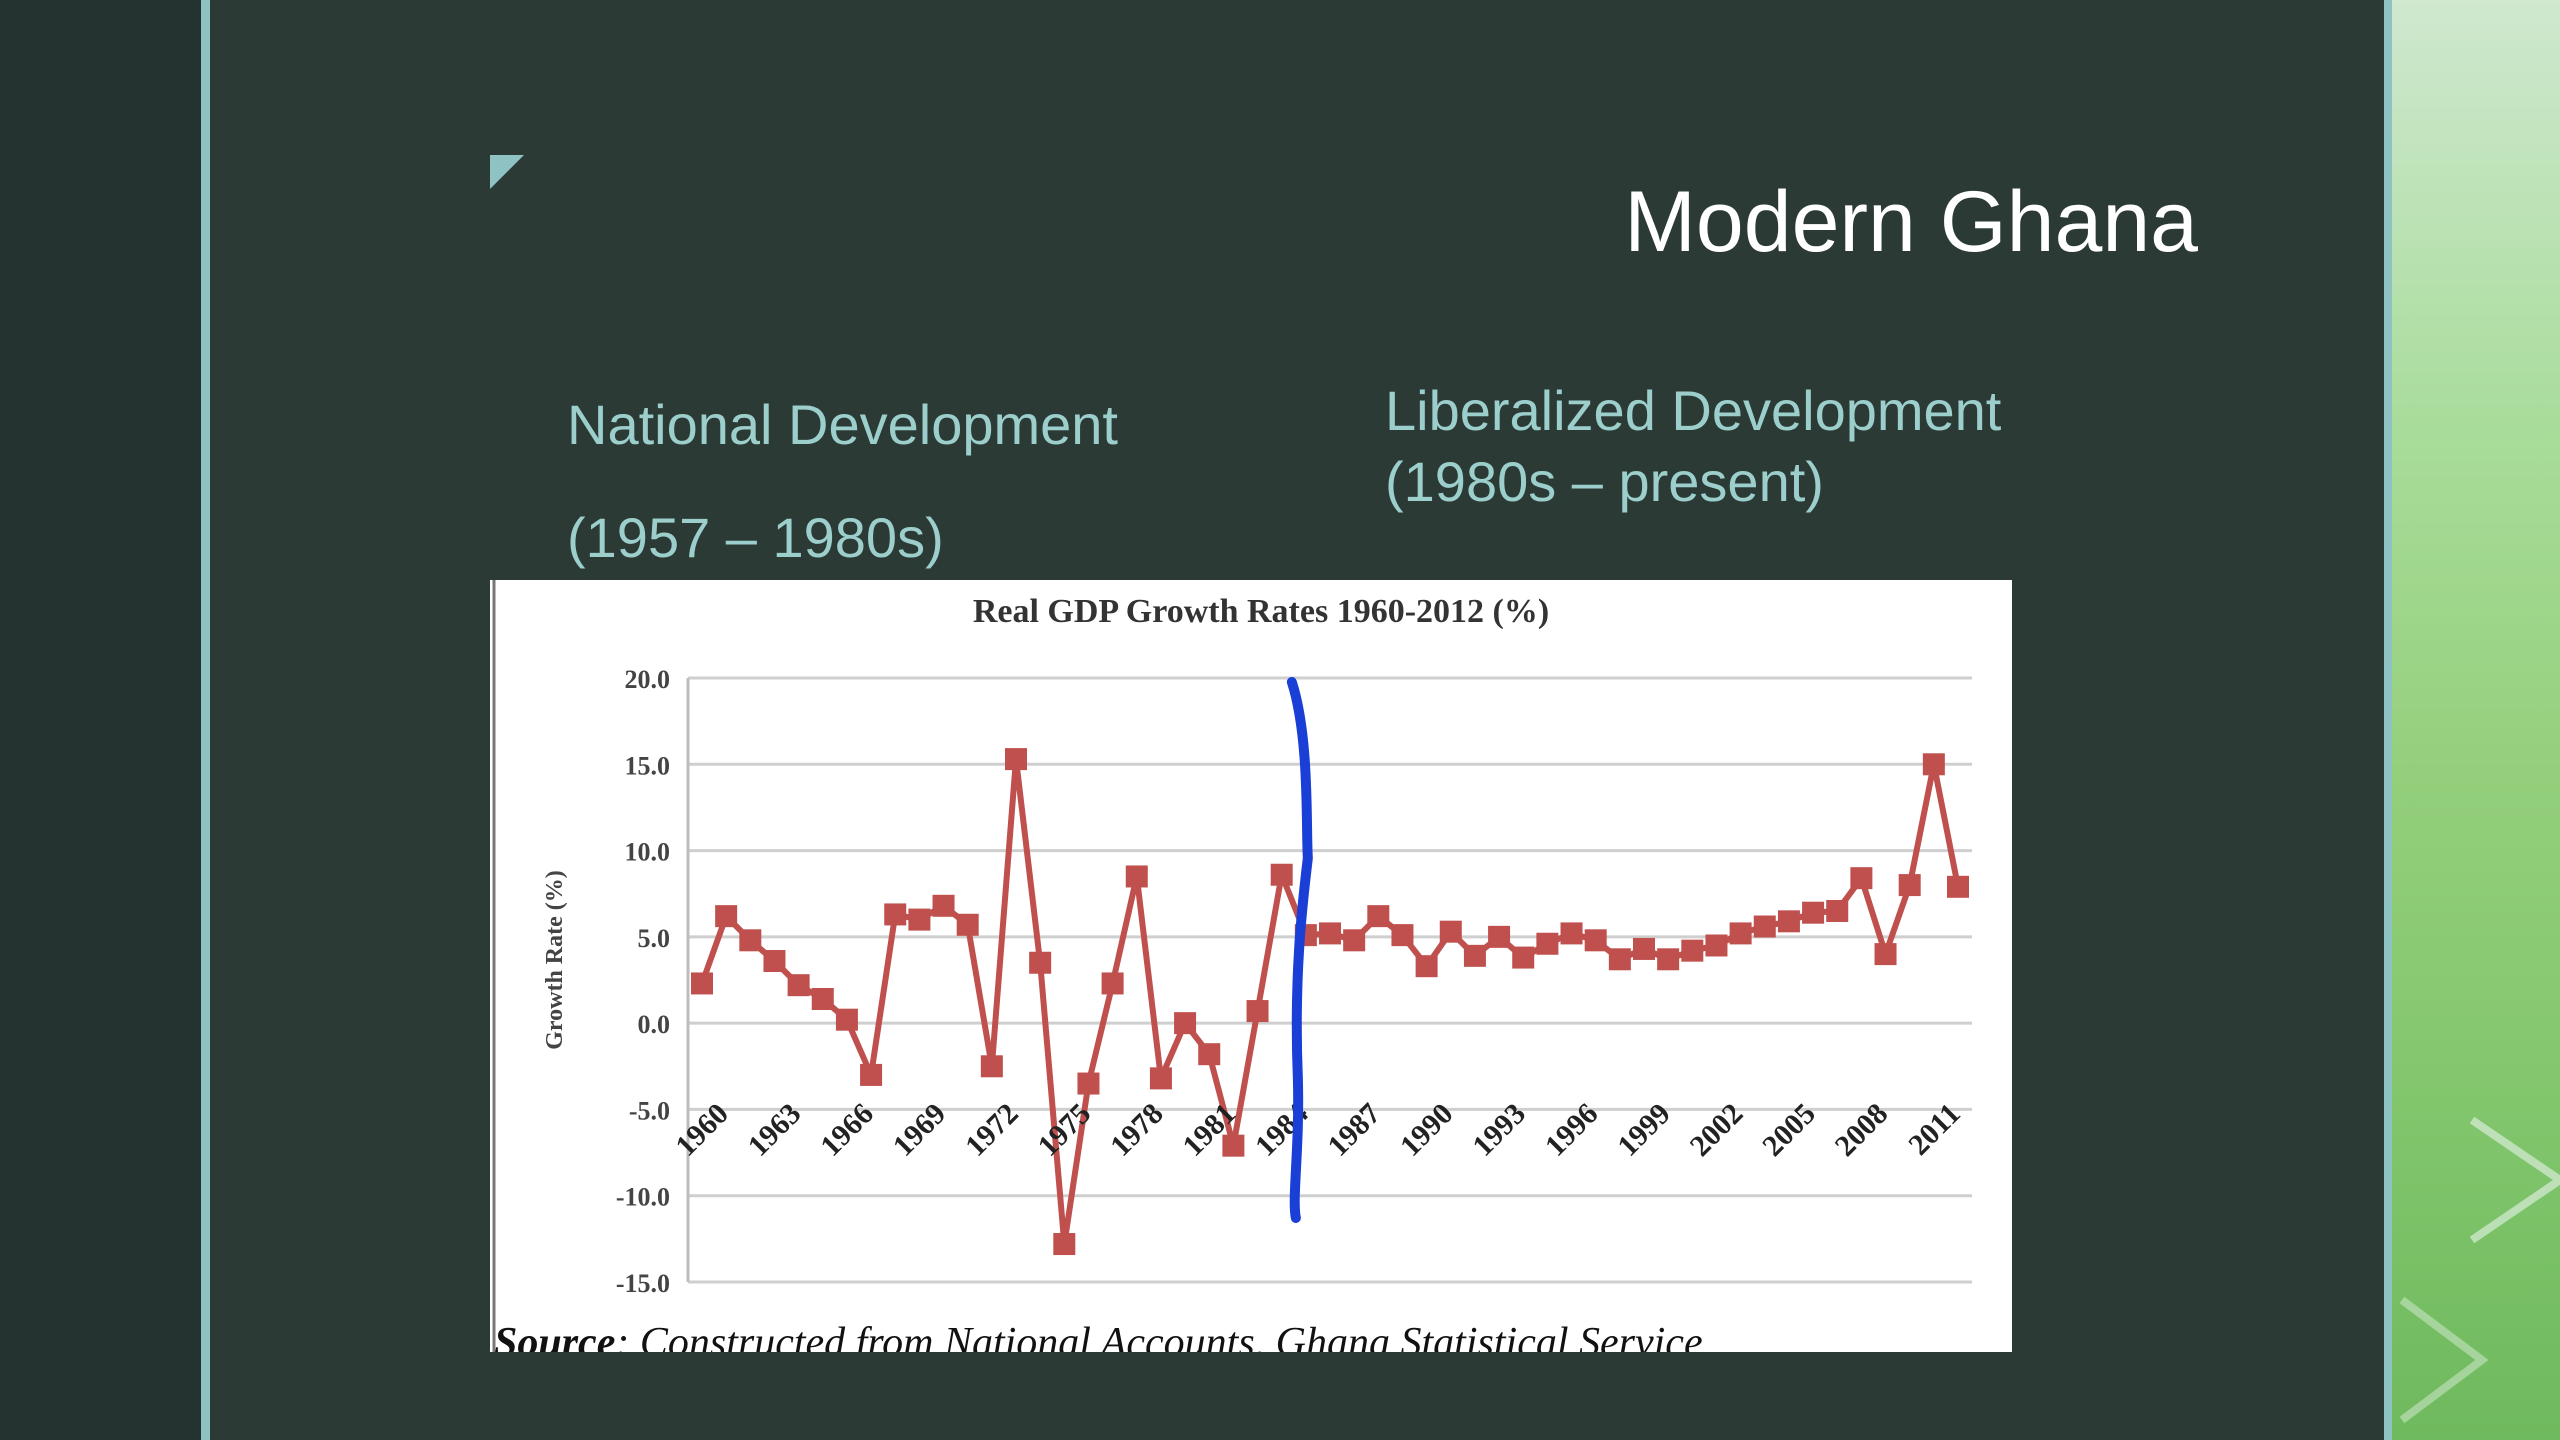 This screenshot has width=2560, height=1440. I want to click on x-tick-label: 2011, so click(1934, 1129).